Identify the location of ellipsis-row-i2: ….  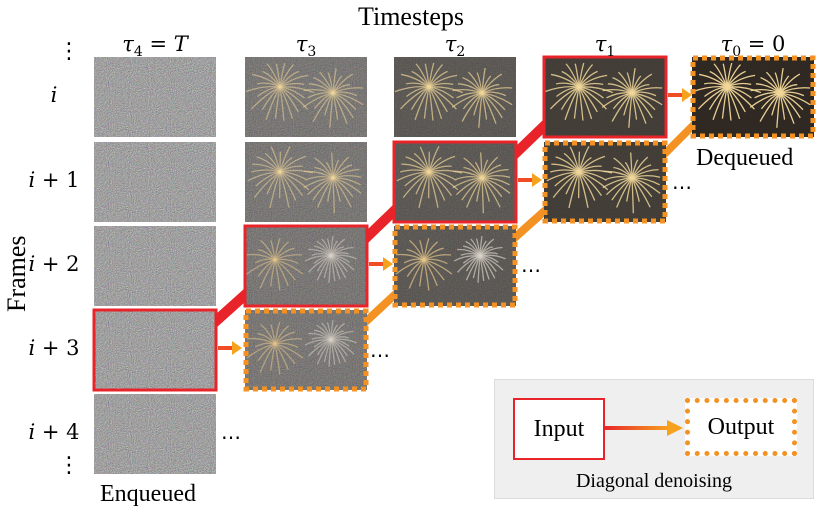
(531, 265).